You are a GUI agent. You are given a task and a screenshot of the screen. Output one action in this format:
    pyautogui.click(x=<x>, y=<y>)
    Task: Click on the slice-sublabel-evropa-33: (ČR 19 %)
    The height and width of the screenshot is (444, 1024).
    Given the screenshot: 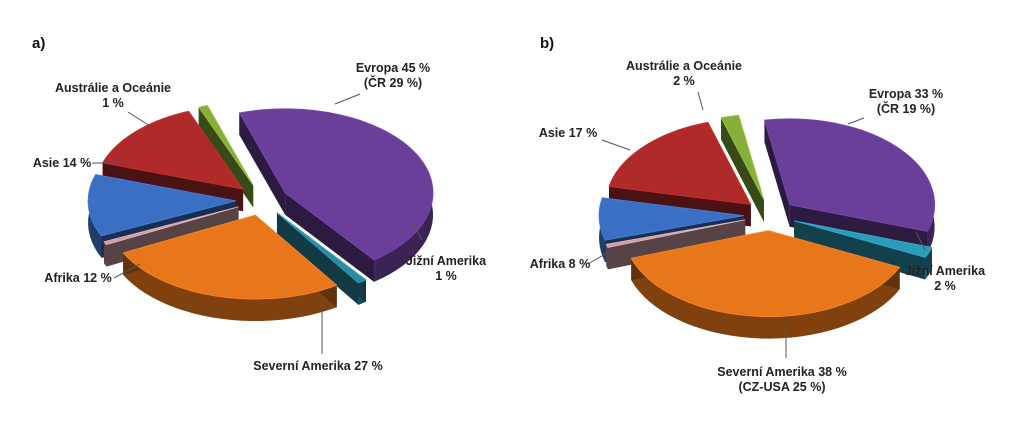 What is the action you would take?
    pyautogui.click(x=906, y=108)
    